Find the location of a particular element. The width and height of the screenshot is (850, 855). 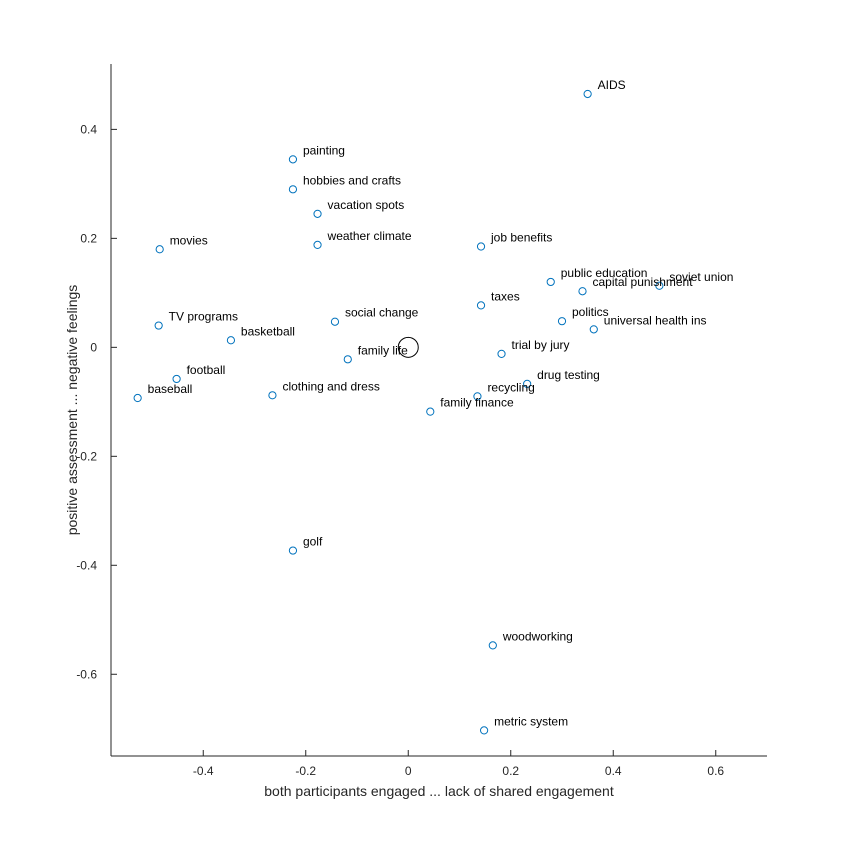

data-point-label: politics is located at coordinates (590, 312).